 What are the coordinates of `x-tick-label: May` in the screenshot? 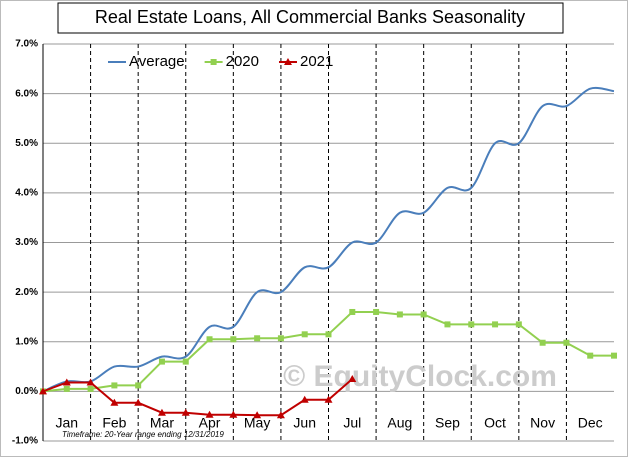 It's located at (257, 423).